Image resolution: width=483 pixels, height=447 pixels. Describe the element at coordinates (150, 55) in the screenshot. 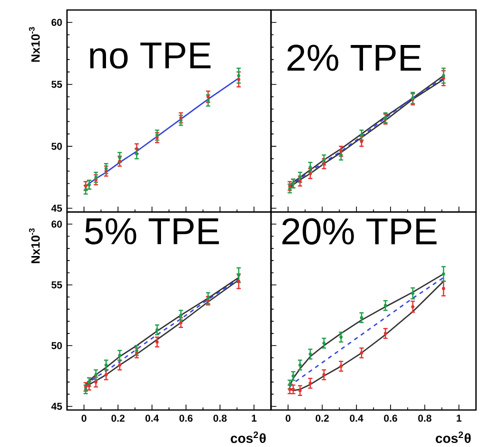

I see `text: no TPE` at that location.